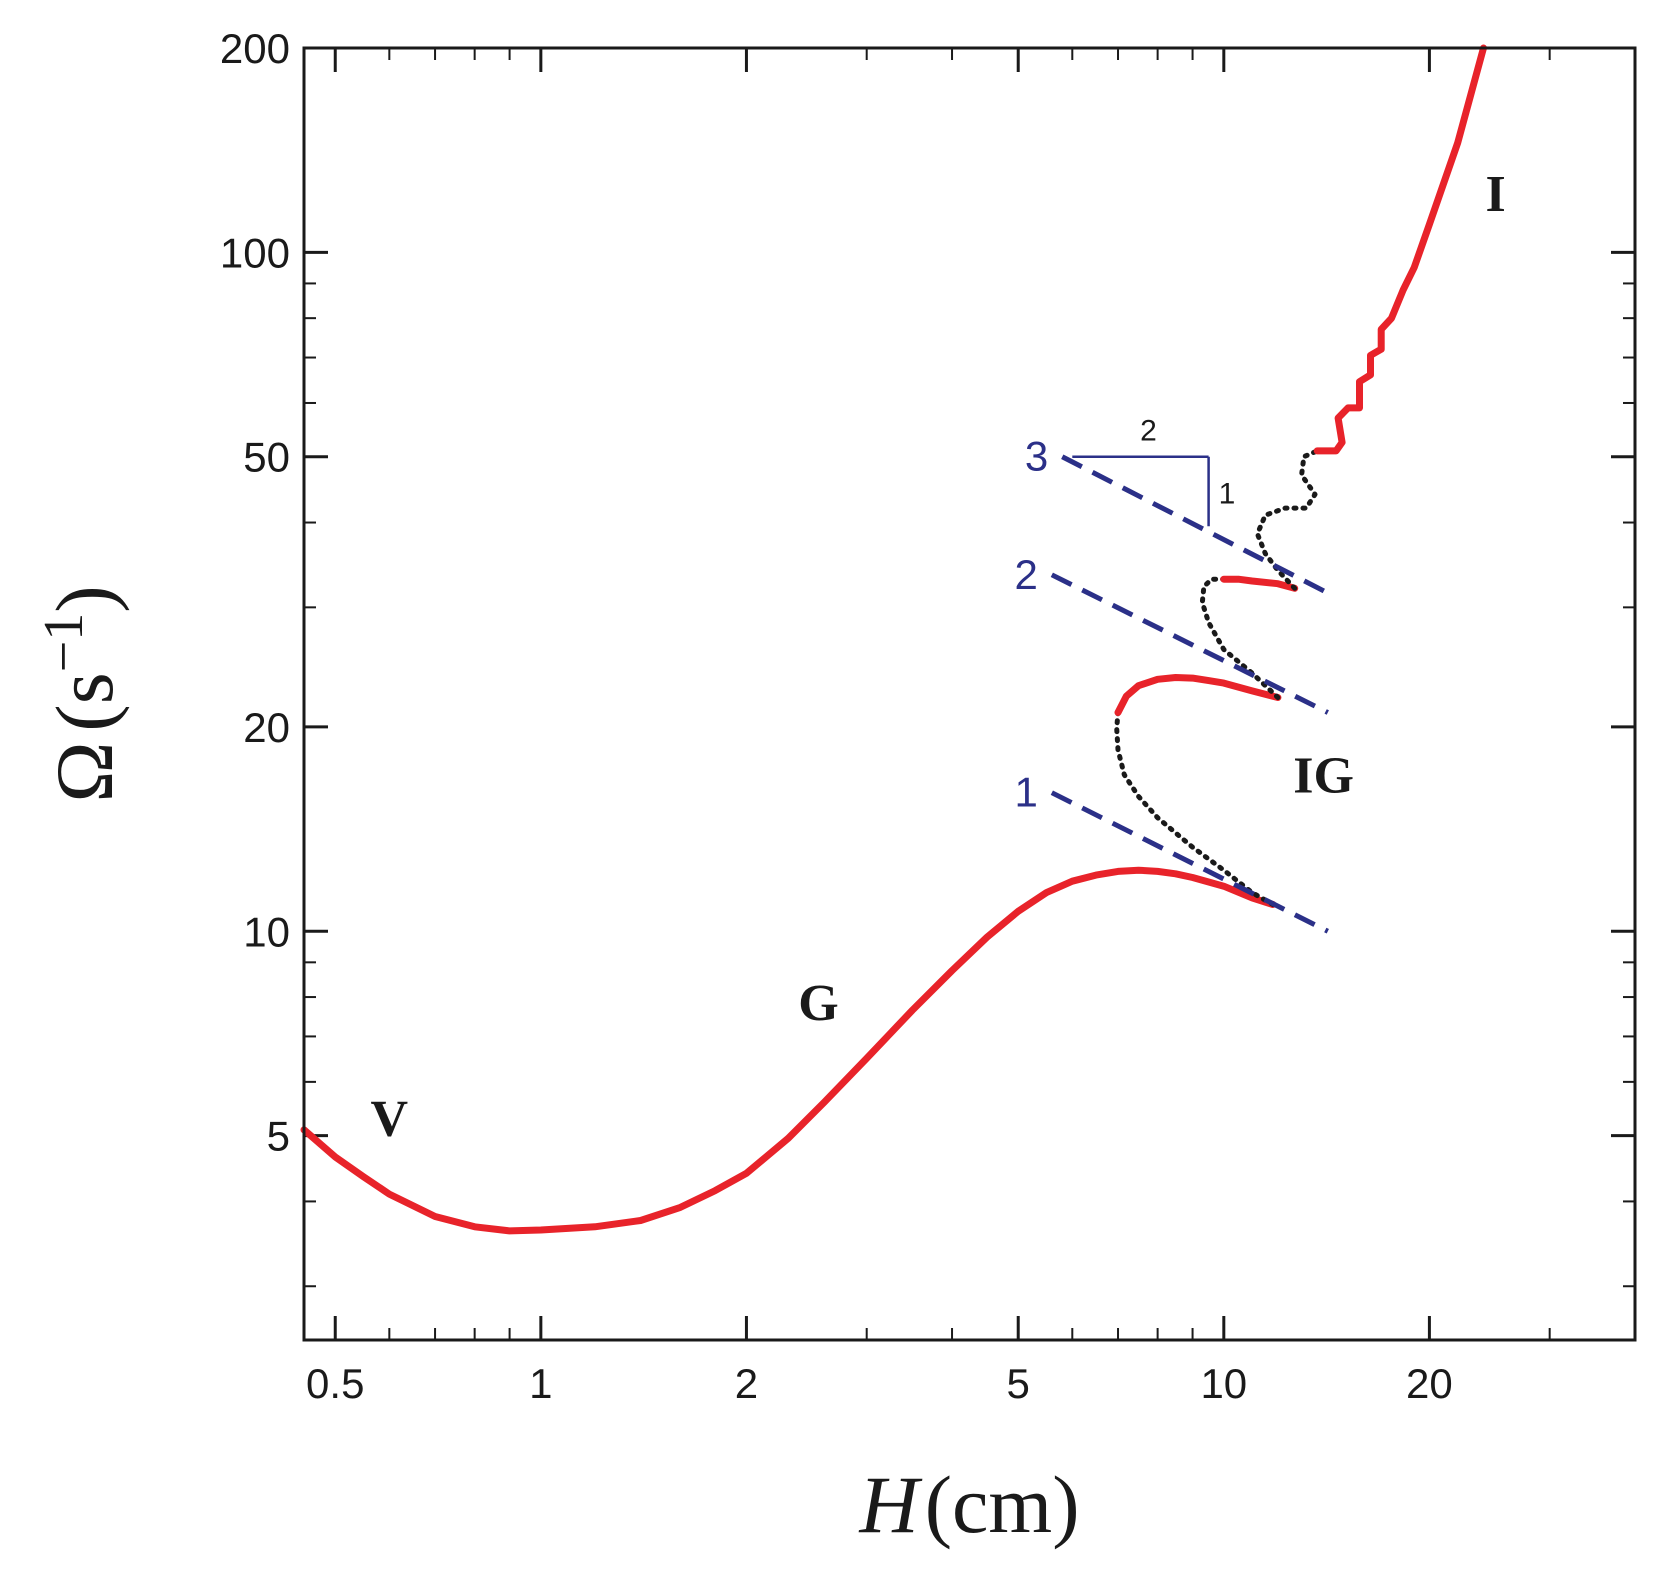 The width and height of the screenshot is (1677, 1582). I want to click on region-label-v: V, so click(390, 1119).